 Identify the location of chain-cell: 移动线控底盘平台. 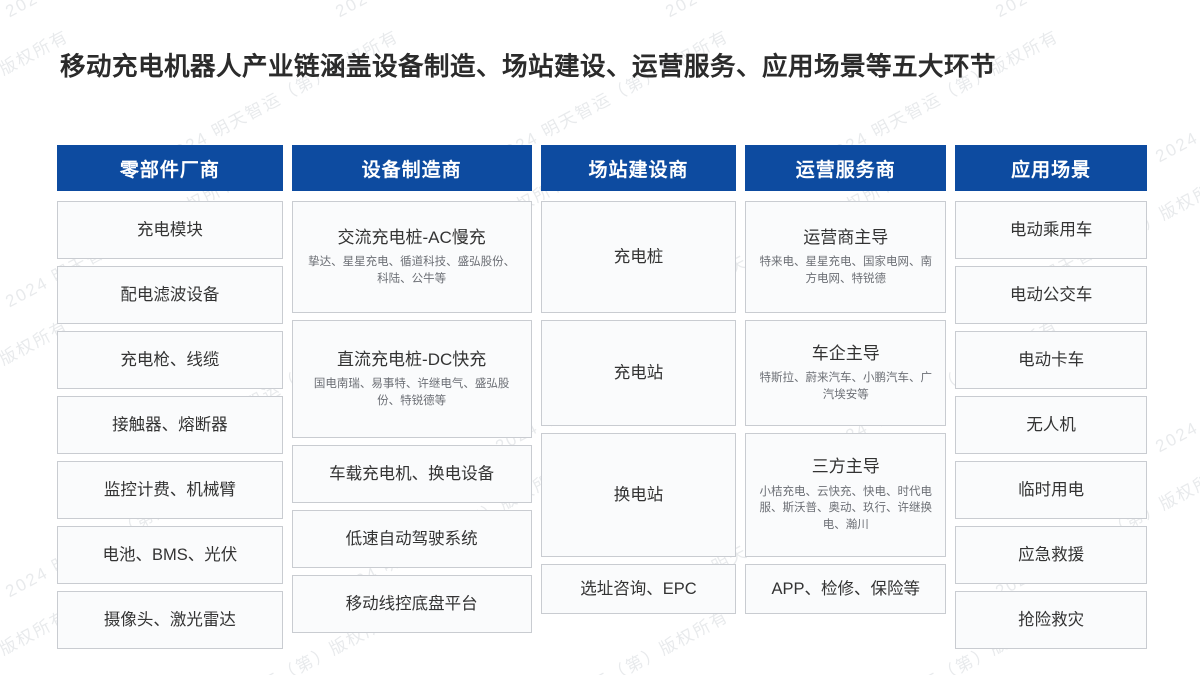
(411, 604).